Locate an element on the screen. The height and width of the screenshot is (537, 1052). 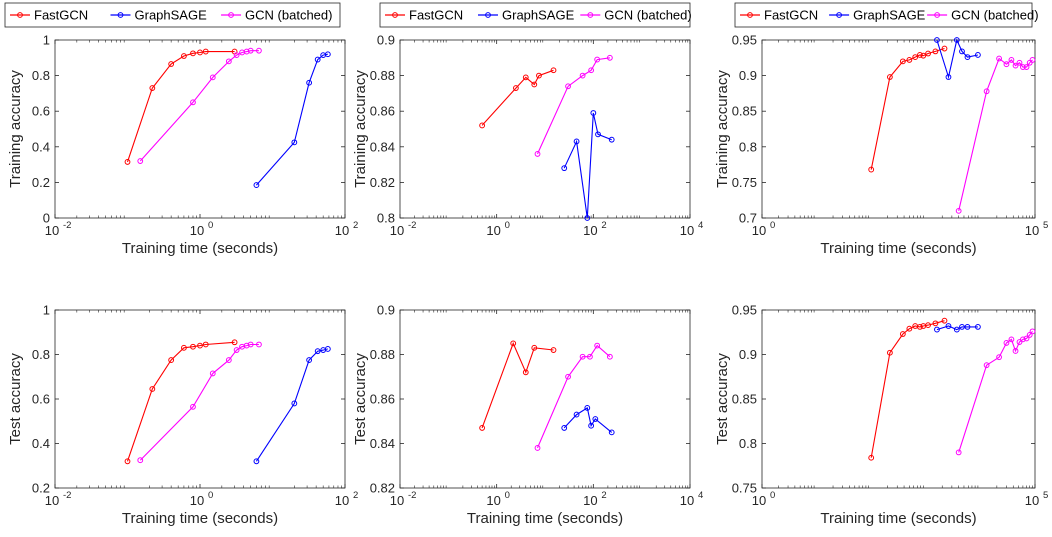
y-tick-label: 0.82 is located at coordinates (382, 182).